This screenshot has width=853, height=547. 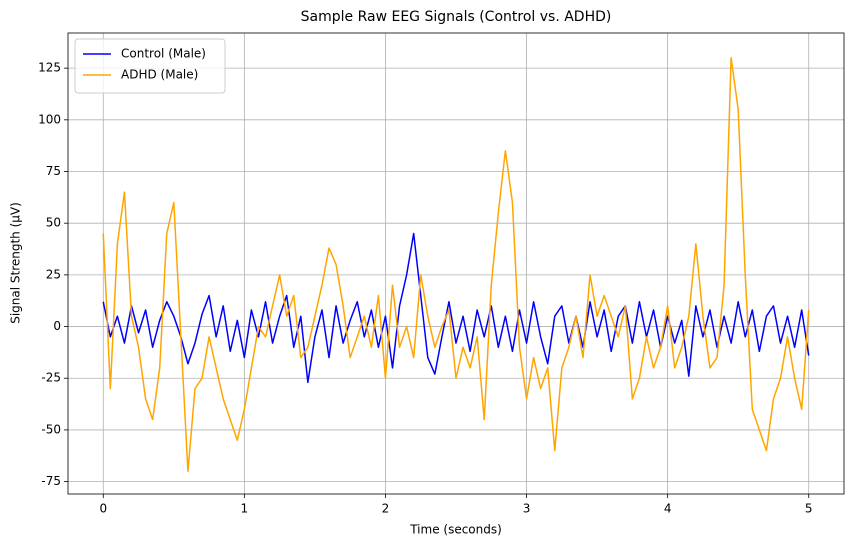 What do you see at coordinates (159, 75) in the screenshot?
I see `legend-label: ADHD (Male)` at bounding box center [159, 75].